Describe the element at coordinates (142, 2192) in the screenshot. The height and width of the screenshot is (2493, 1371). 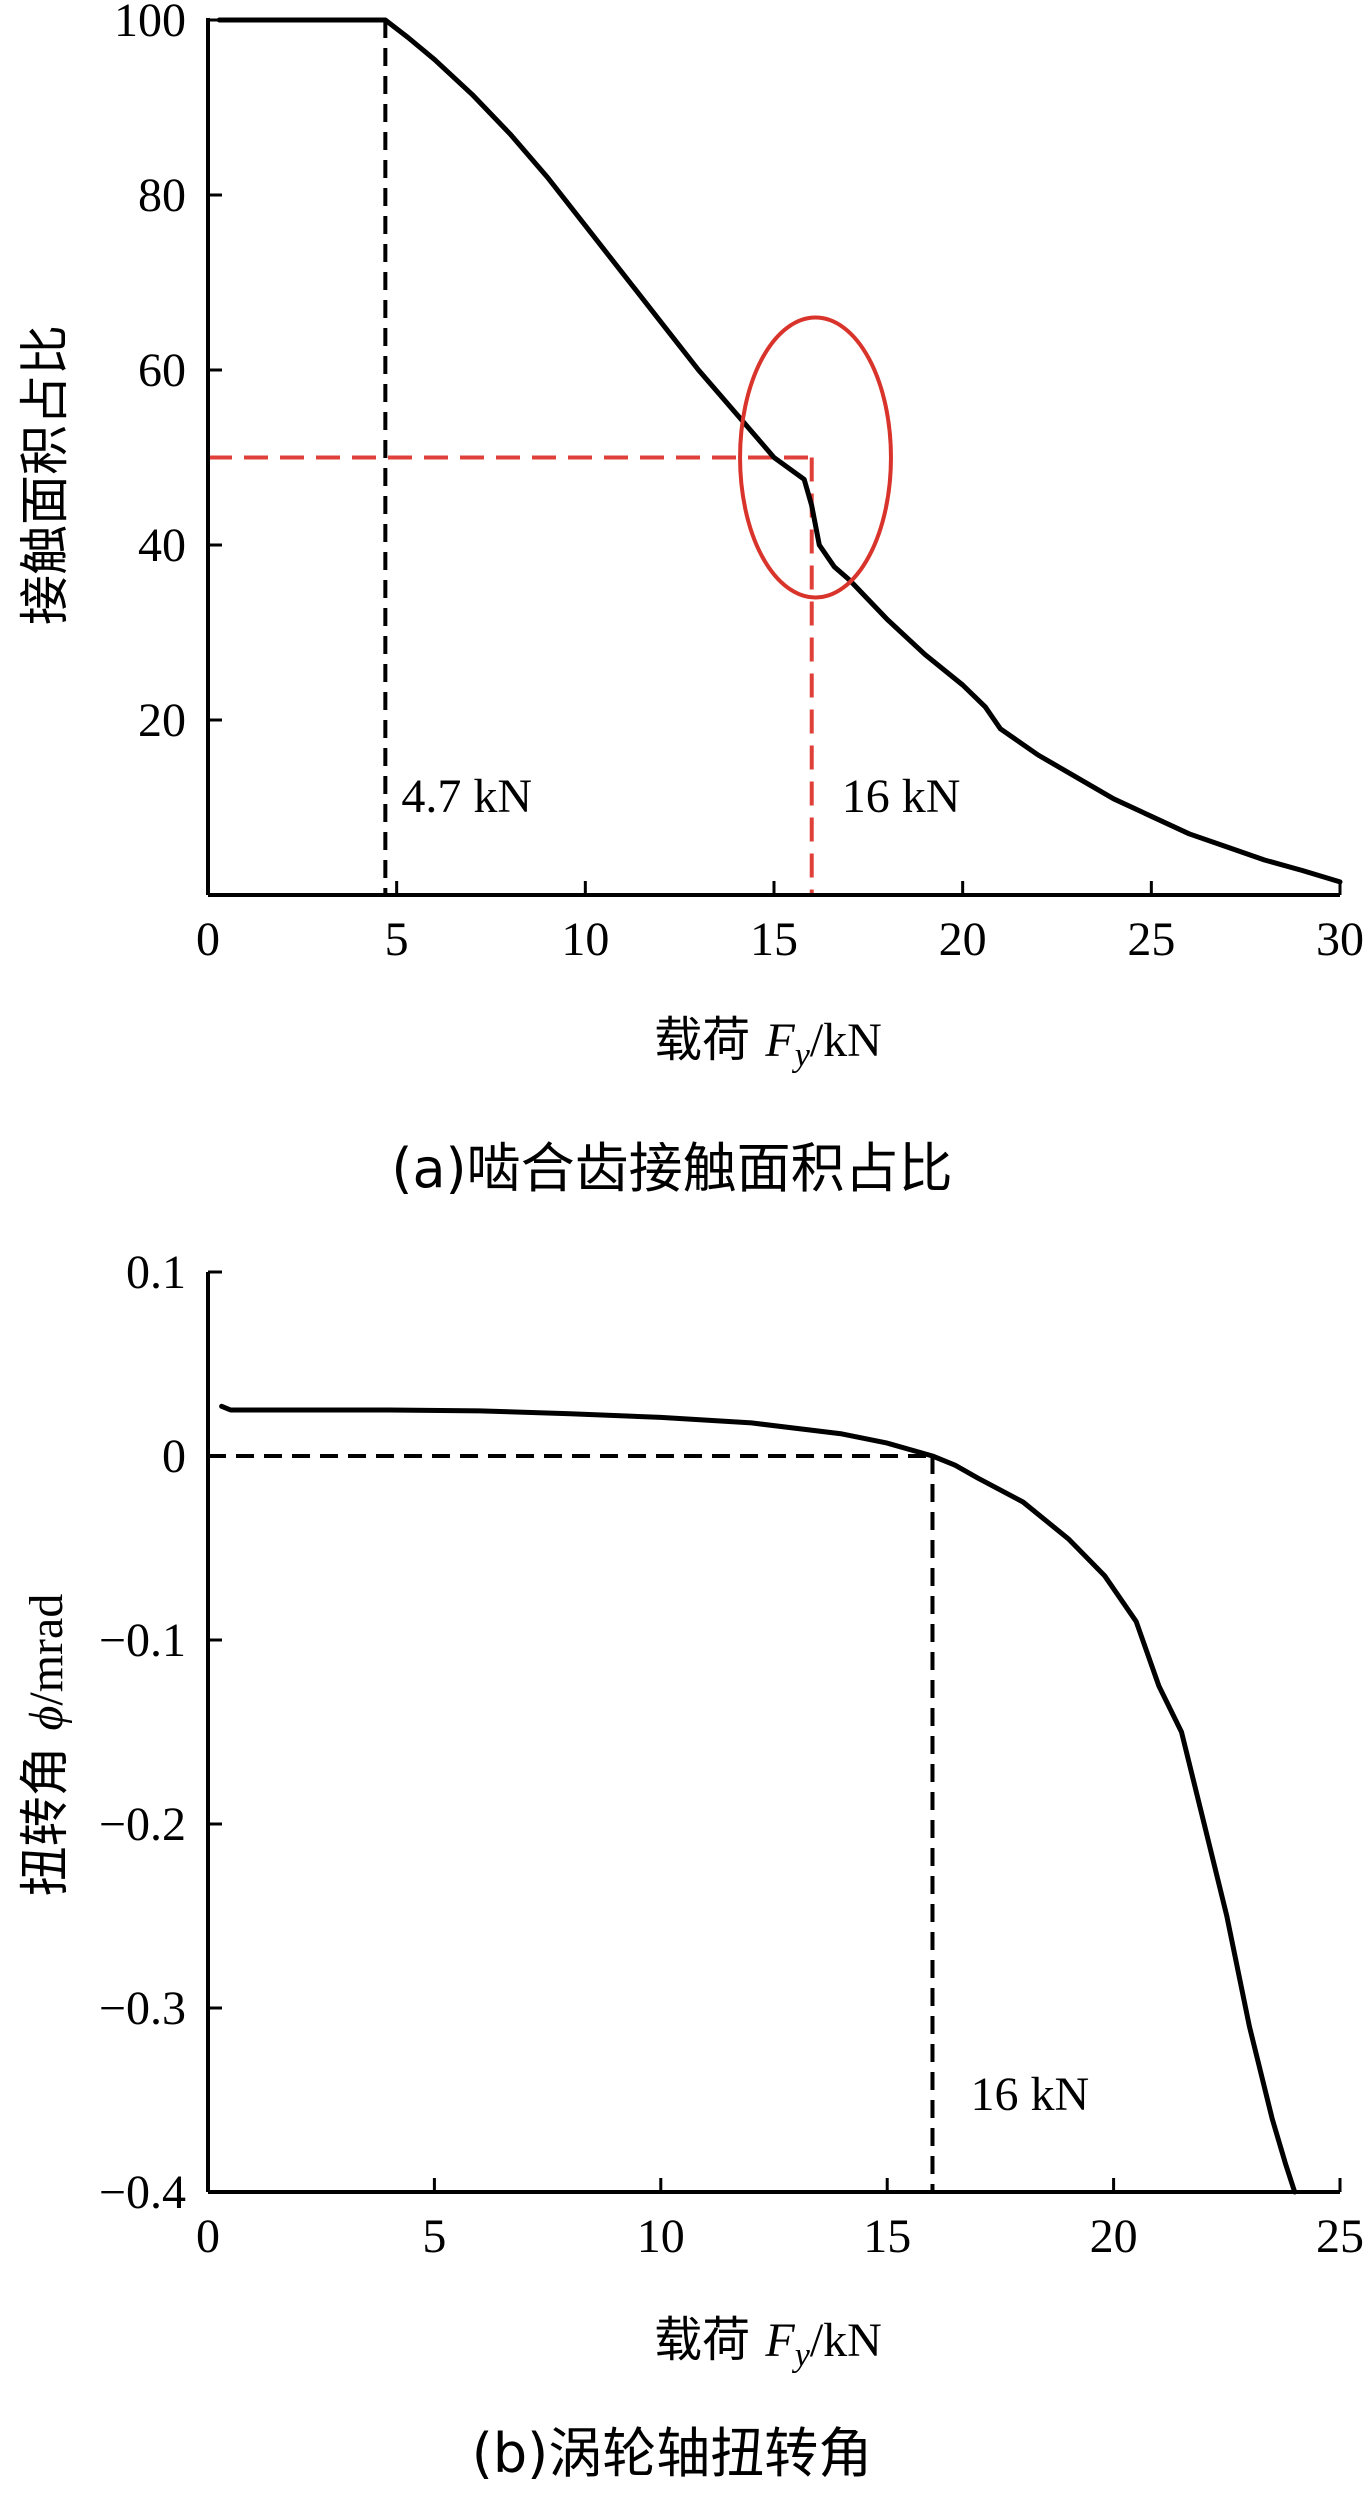
I see `panel-b-y-tick-label: −0.4` at that location.